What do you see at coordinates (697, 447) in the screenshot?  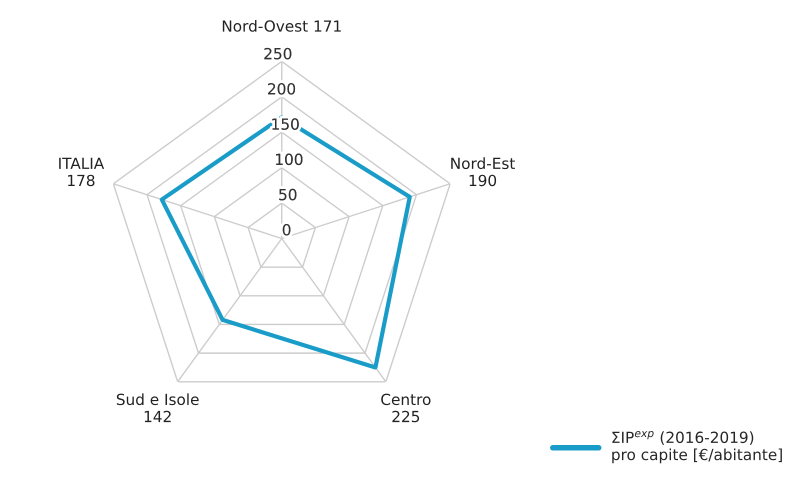 I see `legend-label: ΣIP$^{exp}$ (2016-2019) pro capite [€/abitante]` at bounding box center [697, 447].